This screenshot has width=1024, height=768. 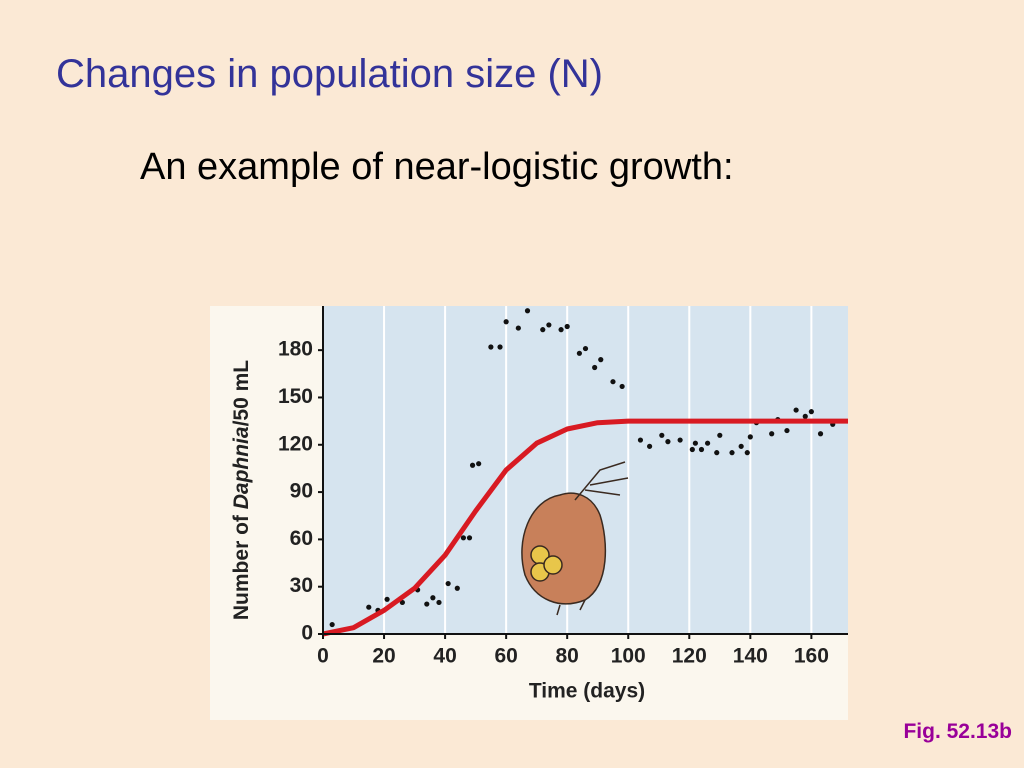 I want to click on x-tick-label: 80, so click(x=567, y=656).